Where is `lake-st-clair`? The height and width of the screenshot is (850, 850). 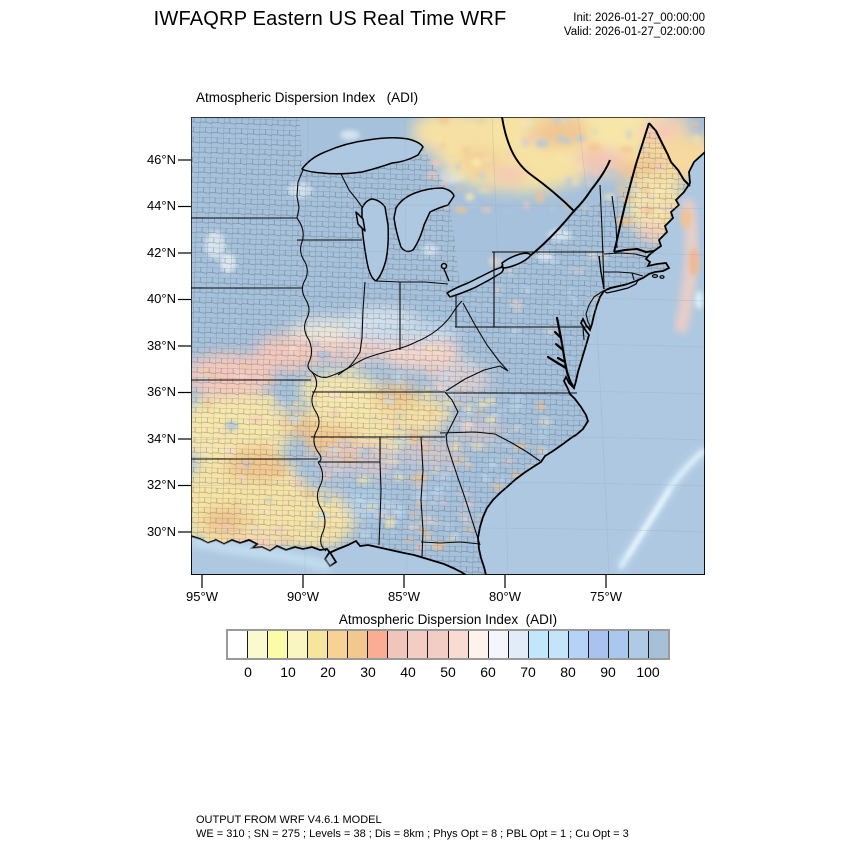 lake-st-clair is located at coordinates (444, 266).